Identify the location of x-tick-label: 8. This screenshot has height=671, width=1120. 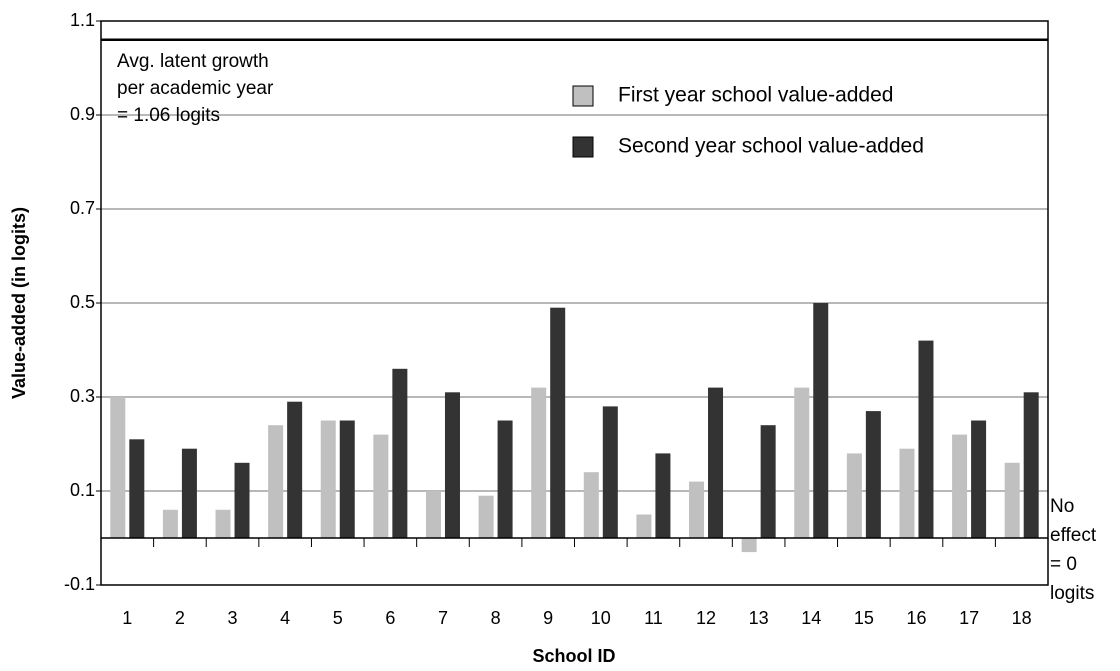
(496, 618).